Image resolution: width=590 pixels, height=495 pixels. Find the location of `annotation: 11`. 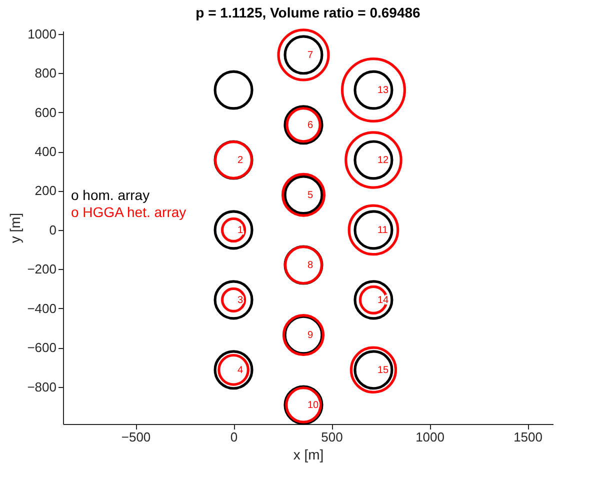

annotation: 11 is located at coordinates (382, 230).